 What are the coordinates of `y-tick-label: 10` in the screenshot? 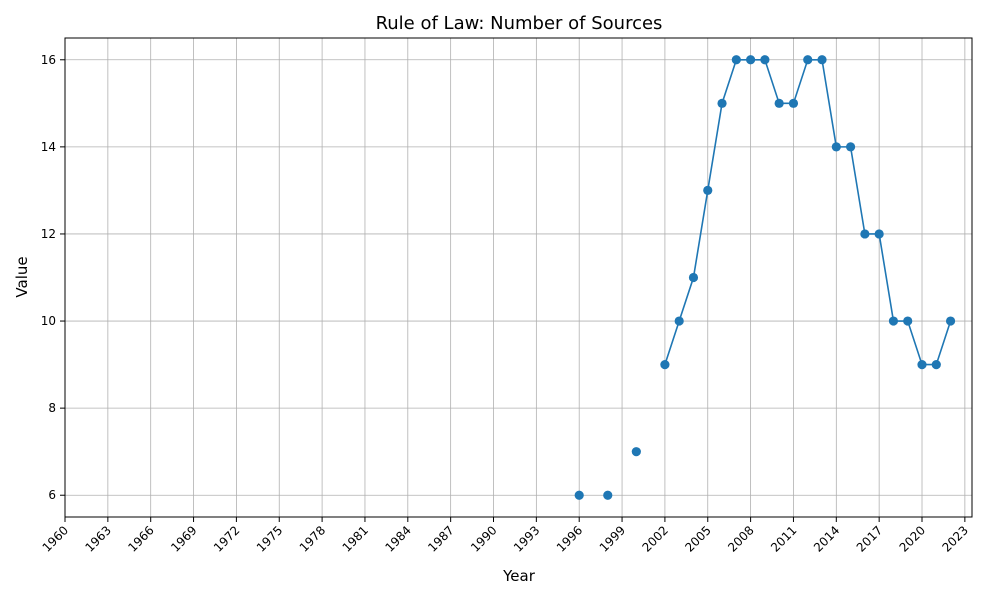 It's located at (48, 321).